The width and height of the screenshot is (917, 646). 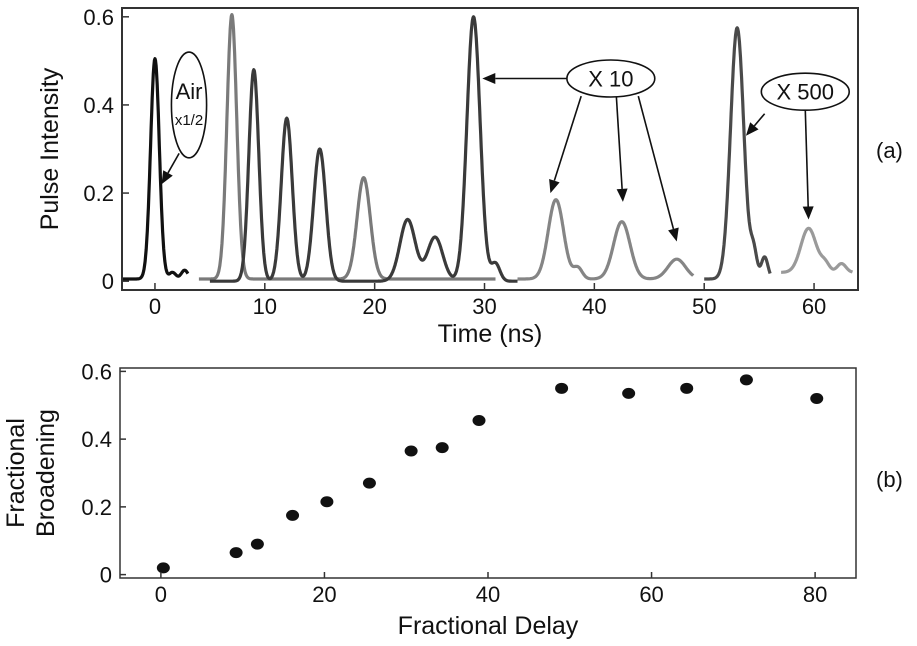 What do you see at coordinates (46, 473) in the screenshot?
I see `y-axis-label-b-line2: Broadening` at bounding box center [46, 473].